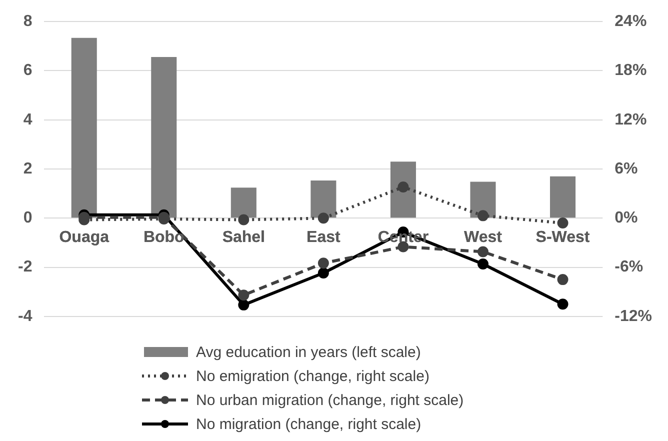 The width and height of the screenshot is (668, 441). Describe the element at coordinates (626, 218) in the screenshot. I see `y2-tick-label: 0%` at that location.